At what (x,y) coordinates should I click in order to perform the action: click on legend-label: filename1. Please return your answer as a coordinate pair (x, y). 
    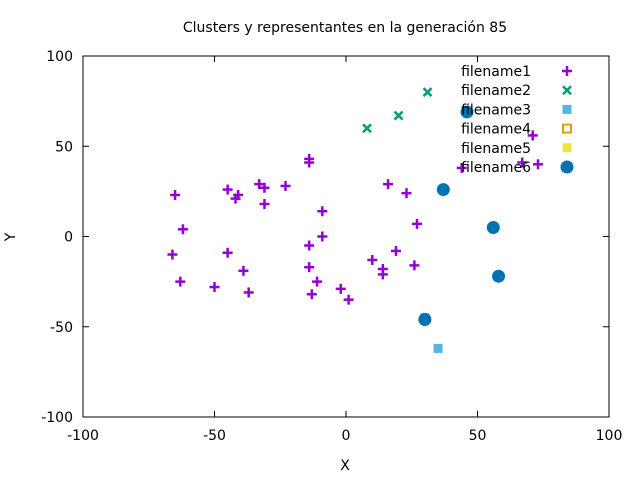
    Looking at the image, I should click on (496, 72).